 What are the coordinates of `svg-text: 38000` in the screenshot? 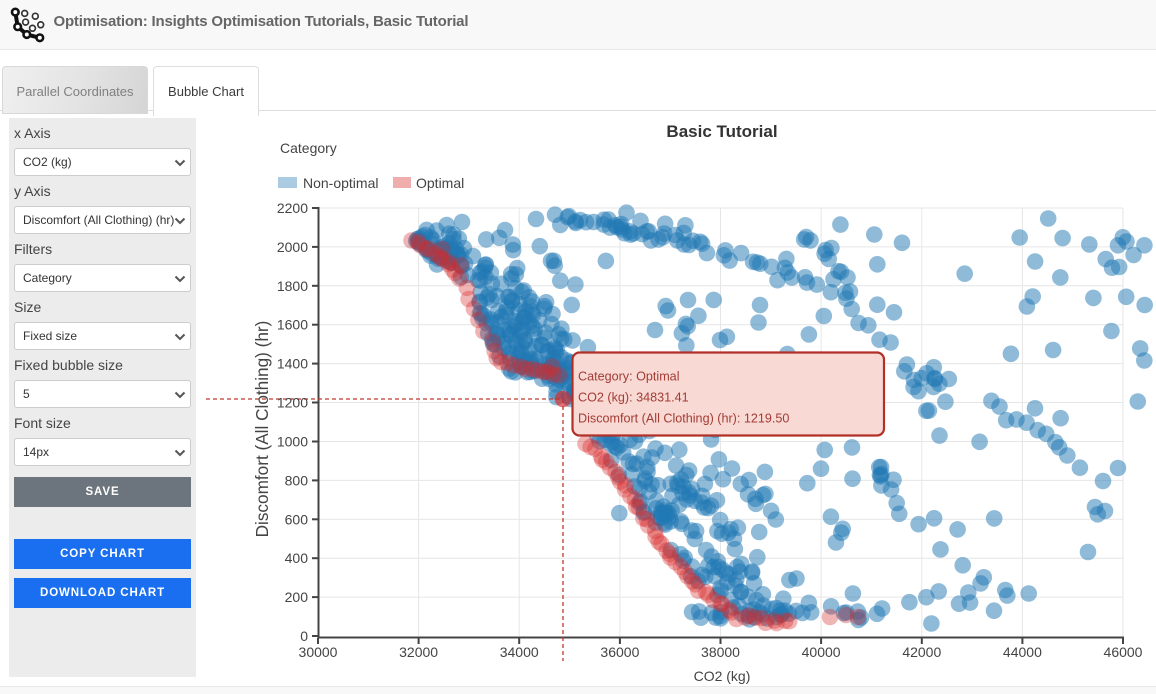 It's located at (720, 652).